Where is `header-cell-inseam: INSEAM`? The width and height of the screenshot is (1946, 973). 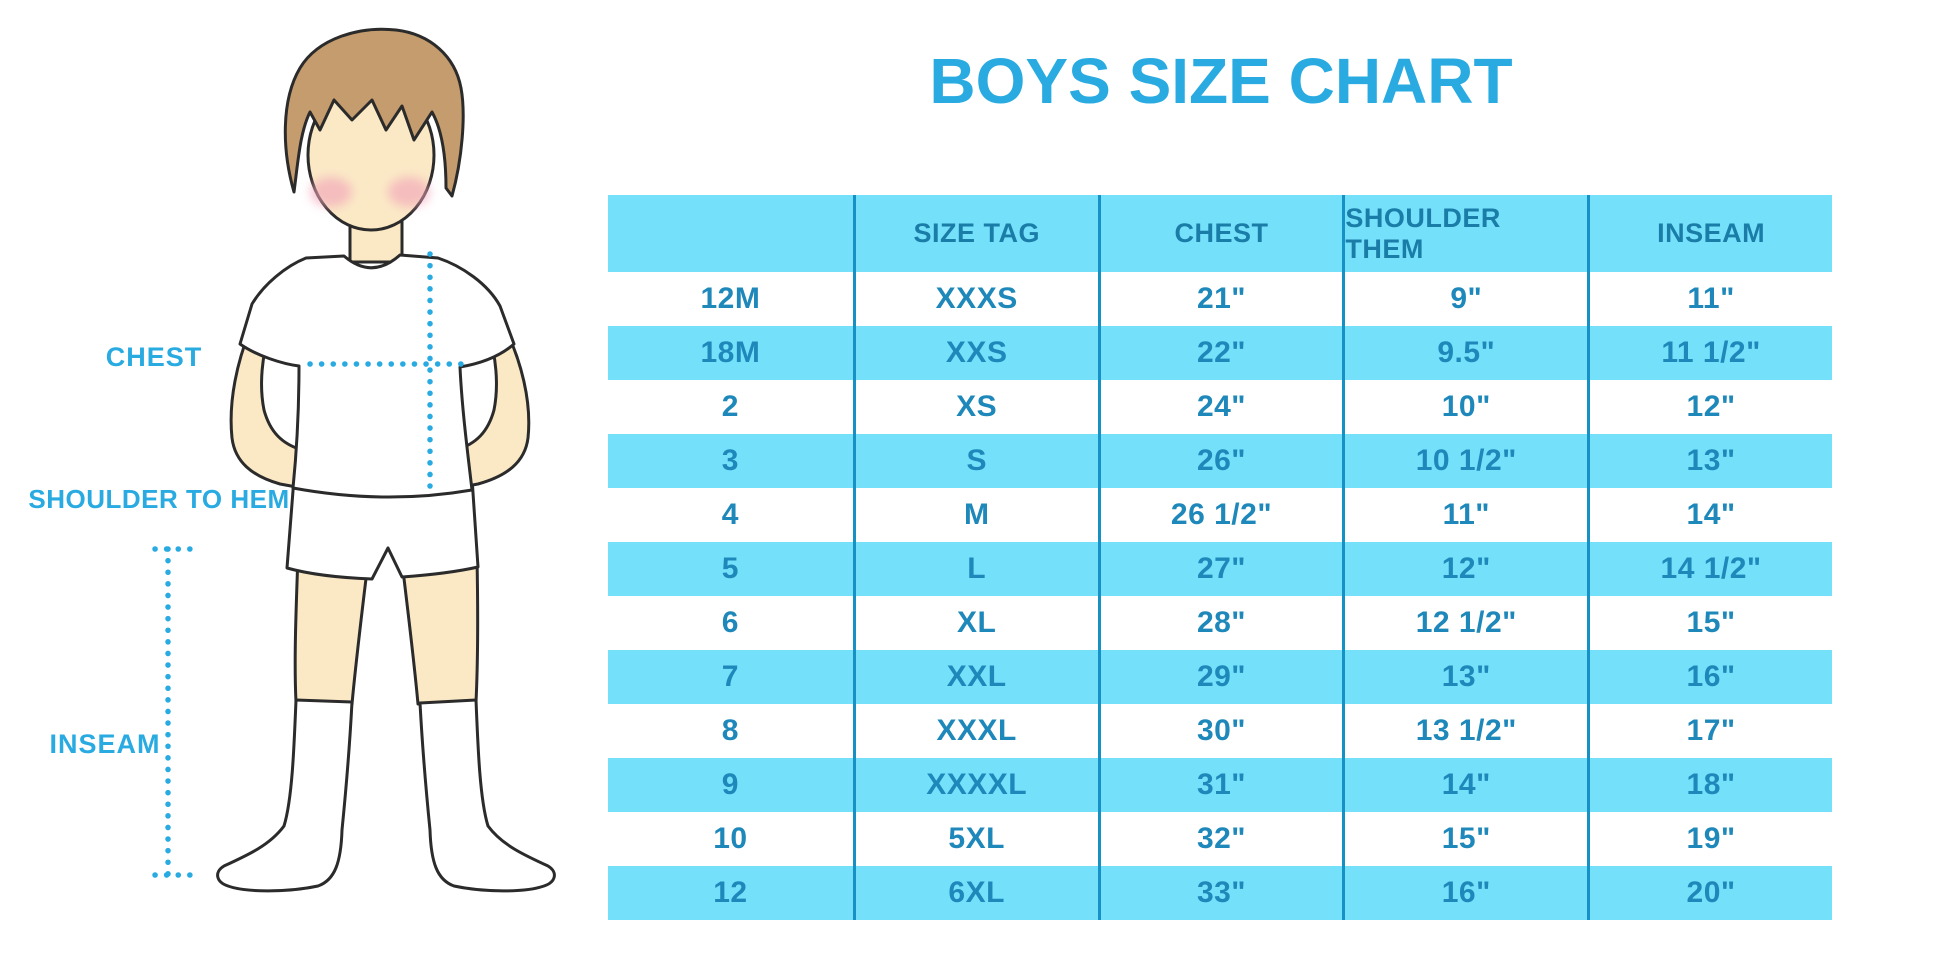 header-cell-inseam: INSEAM is located at coordinates (1709, 233).